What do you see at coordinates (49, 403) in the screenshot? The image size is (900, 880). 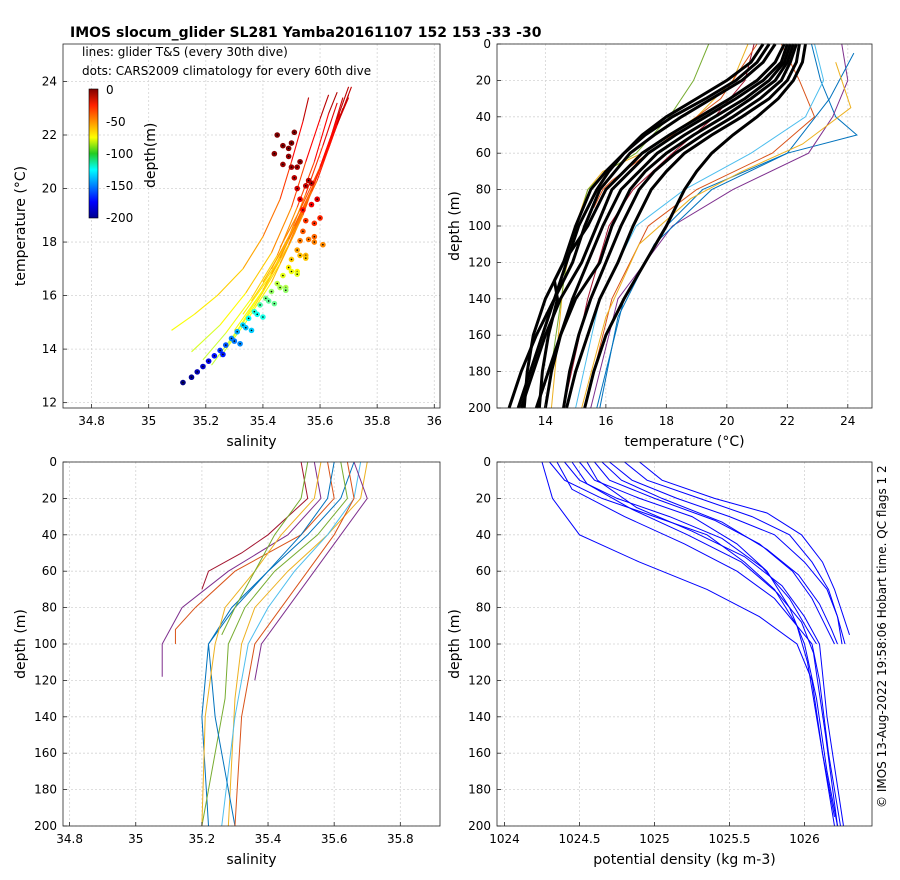 I see `y-tick-label: 12` at bounding box center [49, 403].